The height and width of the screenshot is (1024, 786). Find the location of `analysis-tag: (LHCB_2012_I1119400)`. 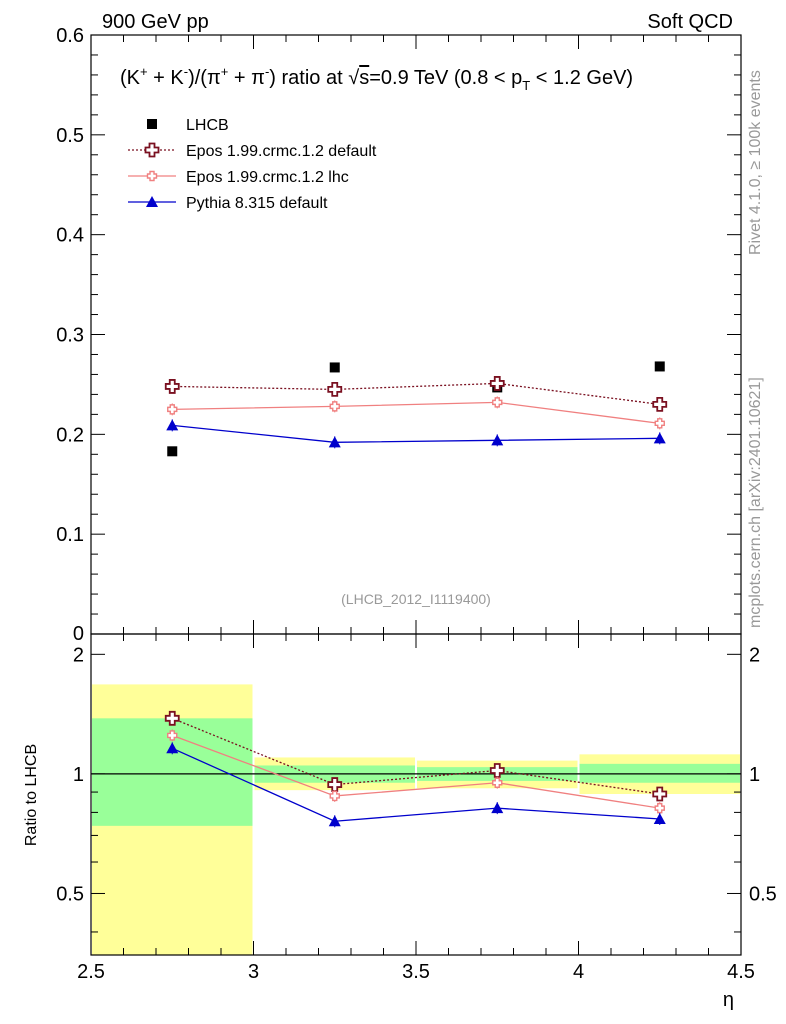

analysis-tag: (LHCB_2012_I1119400) is located at coordinates (416, 599).